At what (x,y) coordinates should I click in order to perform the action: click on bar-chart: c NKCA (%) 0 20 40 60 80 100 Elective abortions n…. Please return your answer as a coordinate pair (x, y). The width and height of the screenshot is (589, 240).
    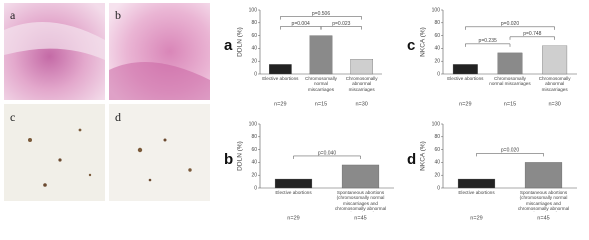
    Looking at the image, I should click on (492, 57).